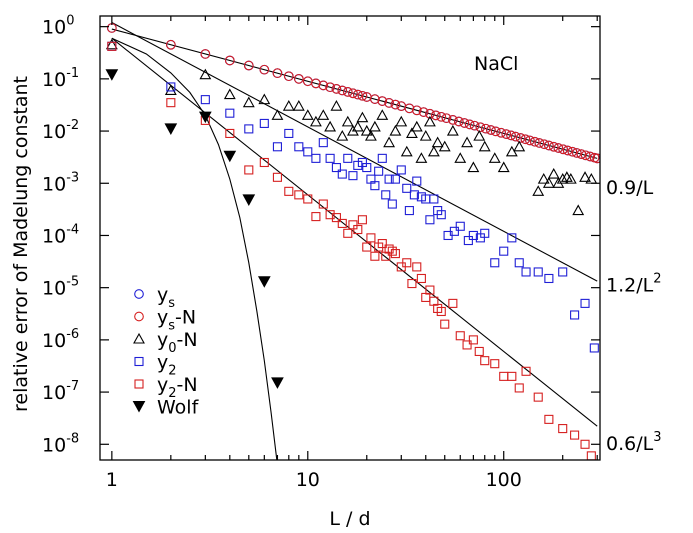 The image size is (693, 533). Describe the element at coordinates (496, 64) in the screenshot. I see `material-label: NaCl` at that location.